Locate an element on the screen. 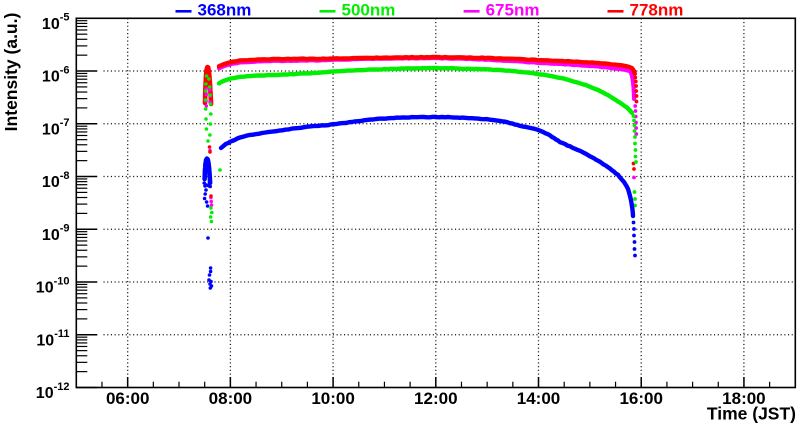 This screenshot has width=800, height=432. svg-text: 778nm is located at coordinates (657, 9).